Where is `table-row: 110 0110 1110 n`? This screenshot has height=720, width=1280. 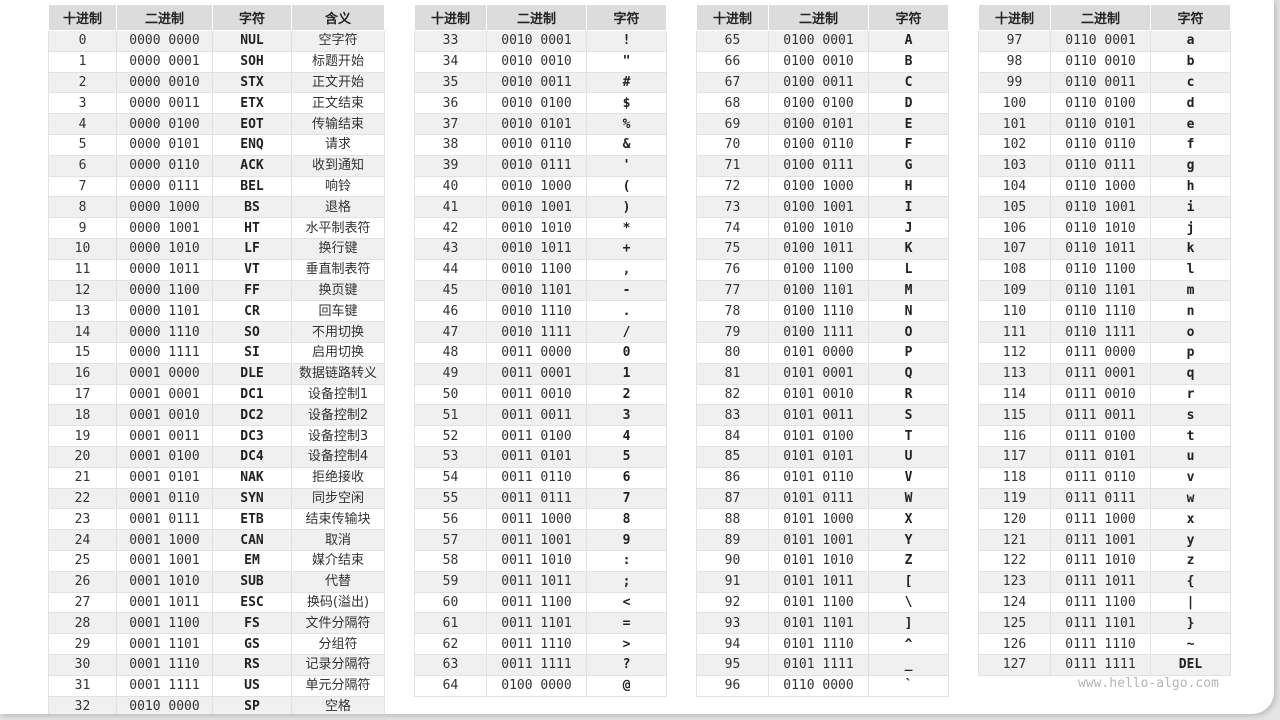
table-row: 110 0110 1110 n is located at coordinates (1104, 311).